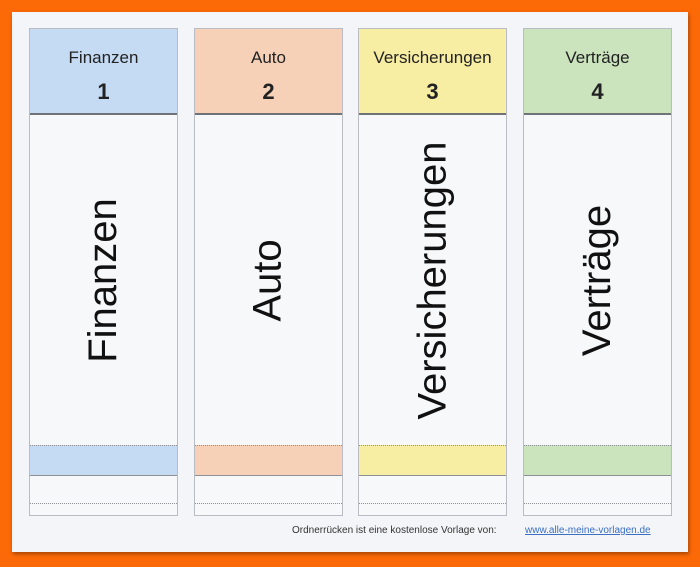  I want to click on spine-number: 3, so click(432, 91).